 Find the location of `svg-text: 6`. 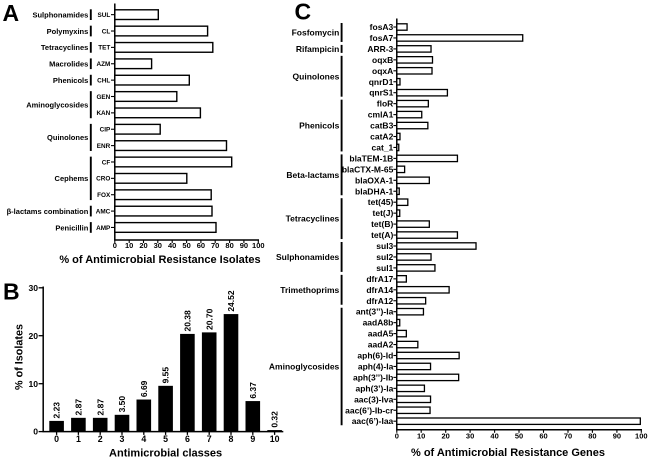

svg-text: 6 is located at coordinates (187, 439).